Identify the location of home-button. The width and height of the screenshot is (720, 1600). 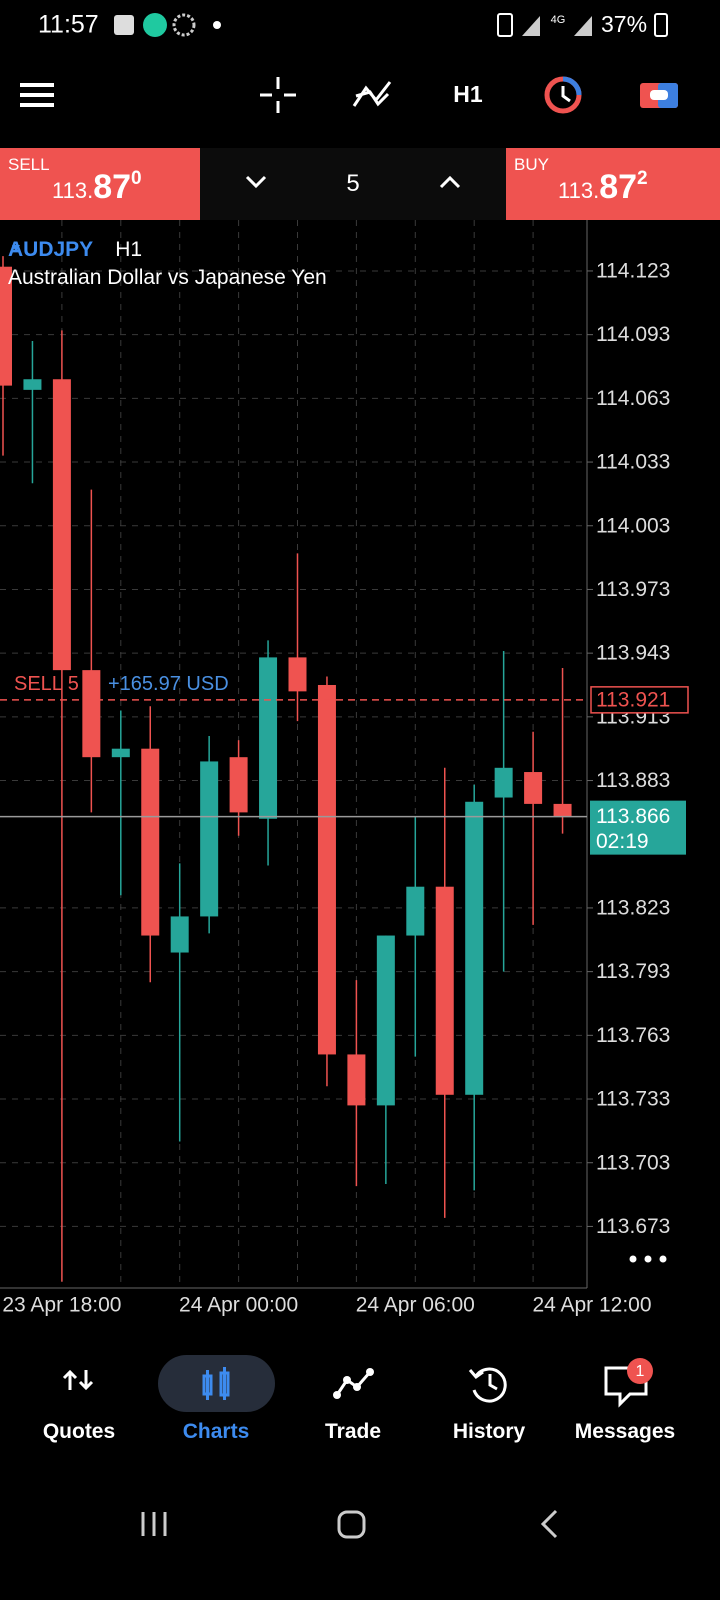
(351, 1524).